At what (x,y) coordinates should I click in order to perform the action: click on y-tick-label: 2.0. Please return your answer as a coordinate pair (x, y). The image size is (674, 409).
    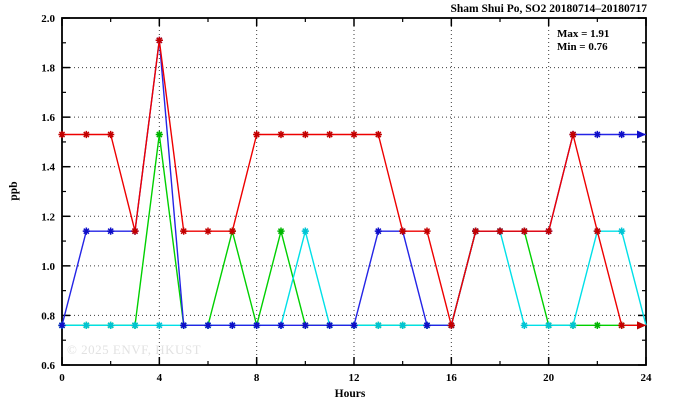
    Looking at the image, I should click on (48, 19).